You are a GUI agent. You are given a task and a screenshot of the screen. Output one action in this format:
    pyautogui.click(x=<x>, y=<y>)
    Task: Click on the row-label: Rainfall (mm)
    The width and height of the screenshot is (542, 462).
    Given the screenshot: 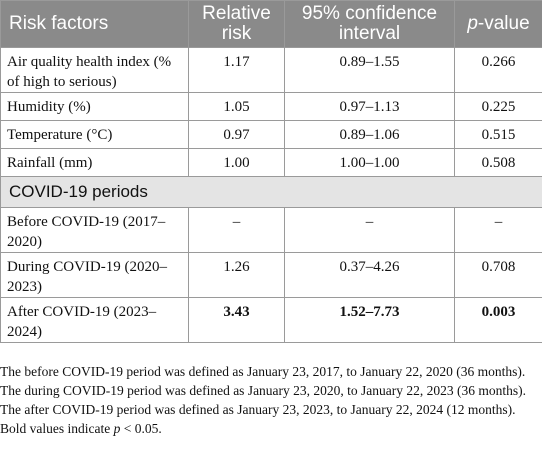 What is the action you would take?
    pyautogui.click(x=94, y=162)
    